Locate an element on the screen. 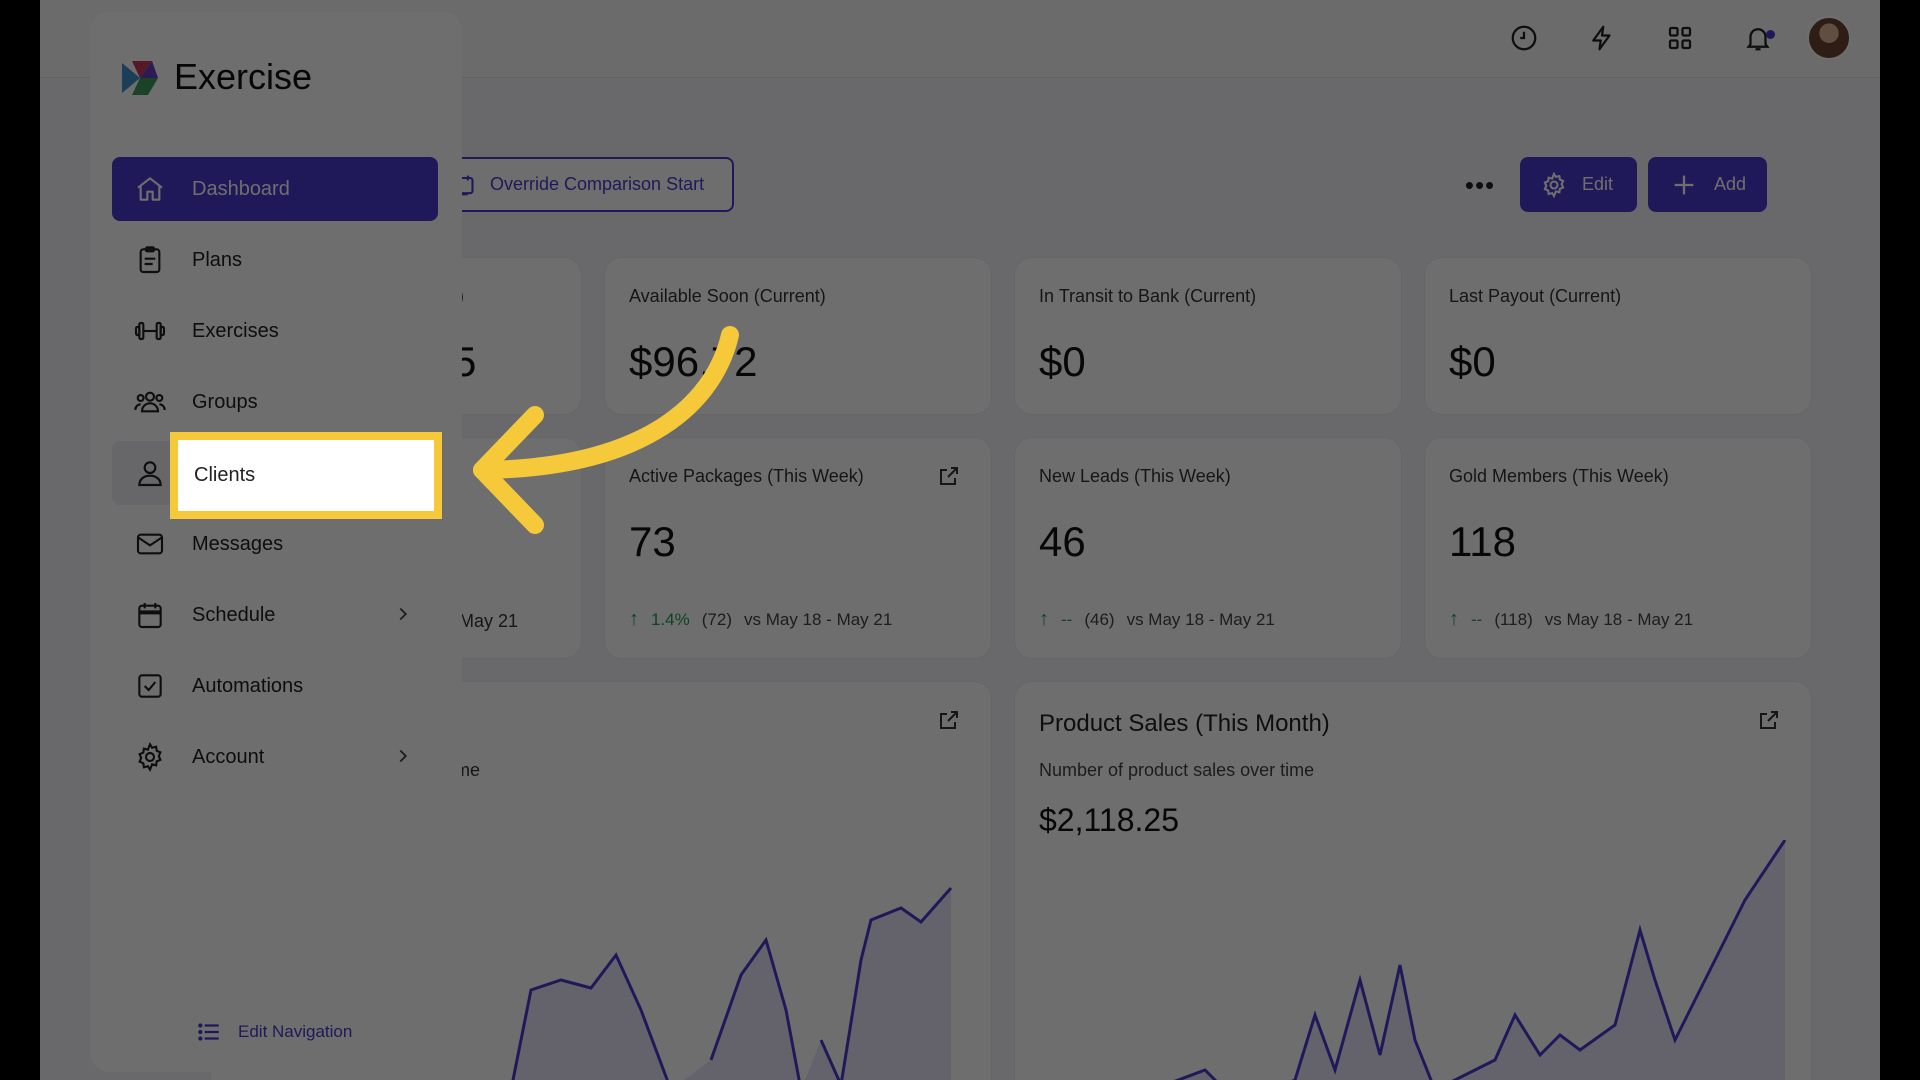  card-foot-fragment: May 21 is located at coordinates (489, 621).